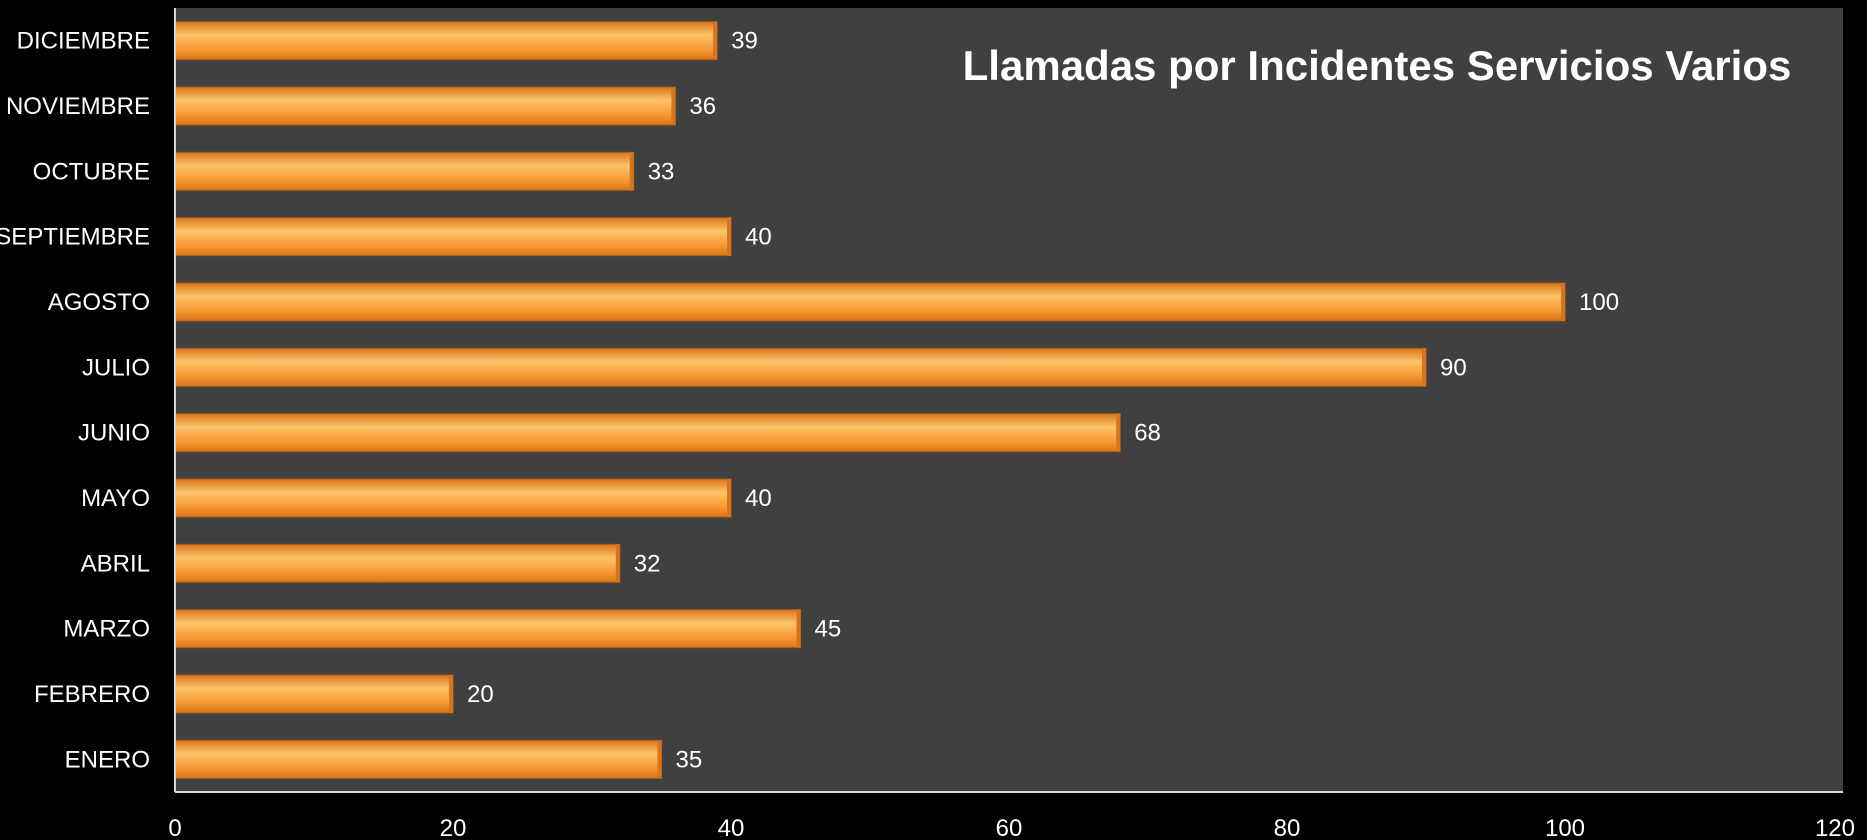 The image size is (1867, 840). What do you see at coordinates (659, 759) in the screenshot?
I see `bar-end-cap-enero` at bounding box center [659, 759].